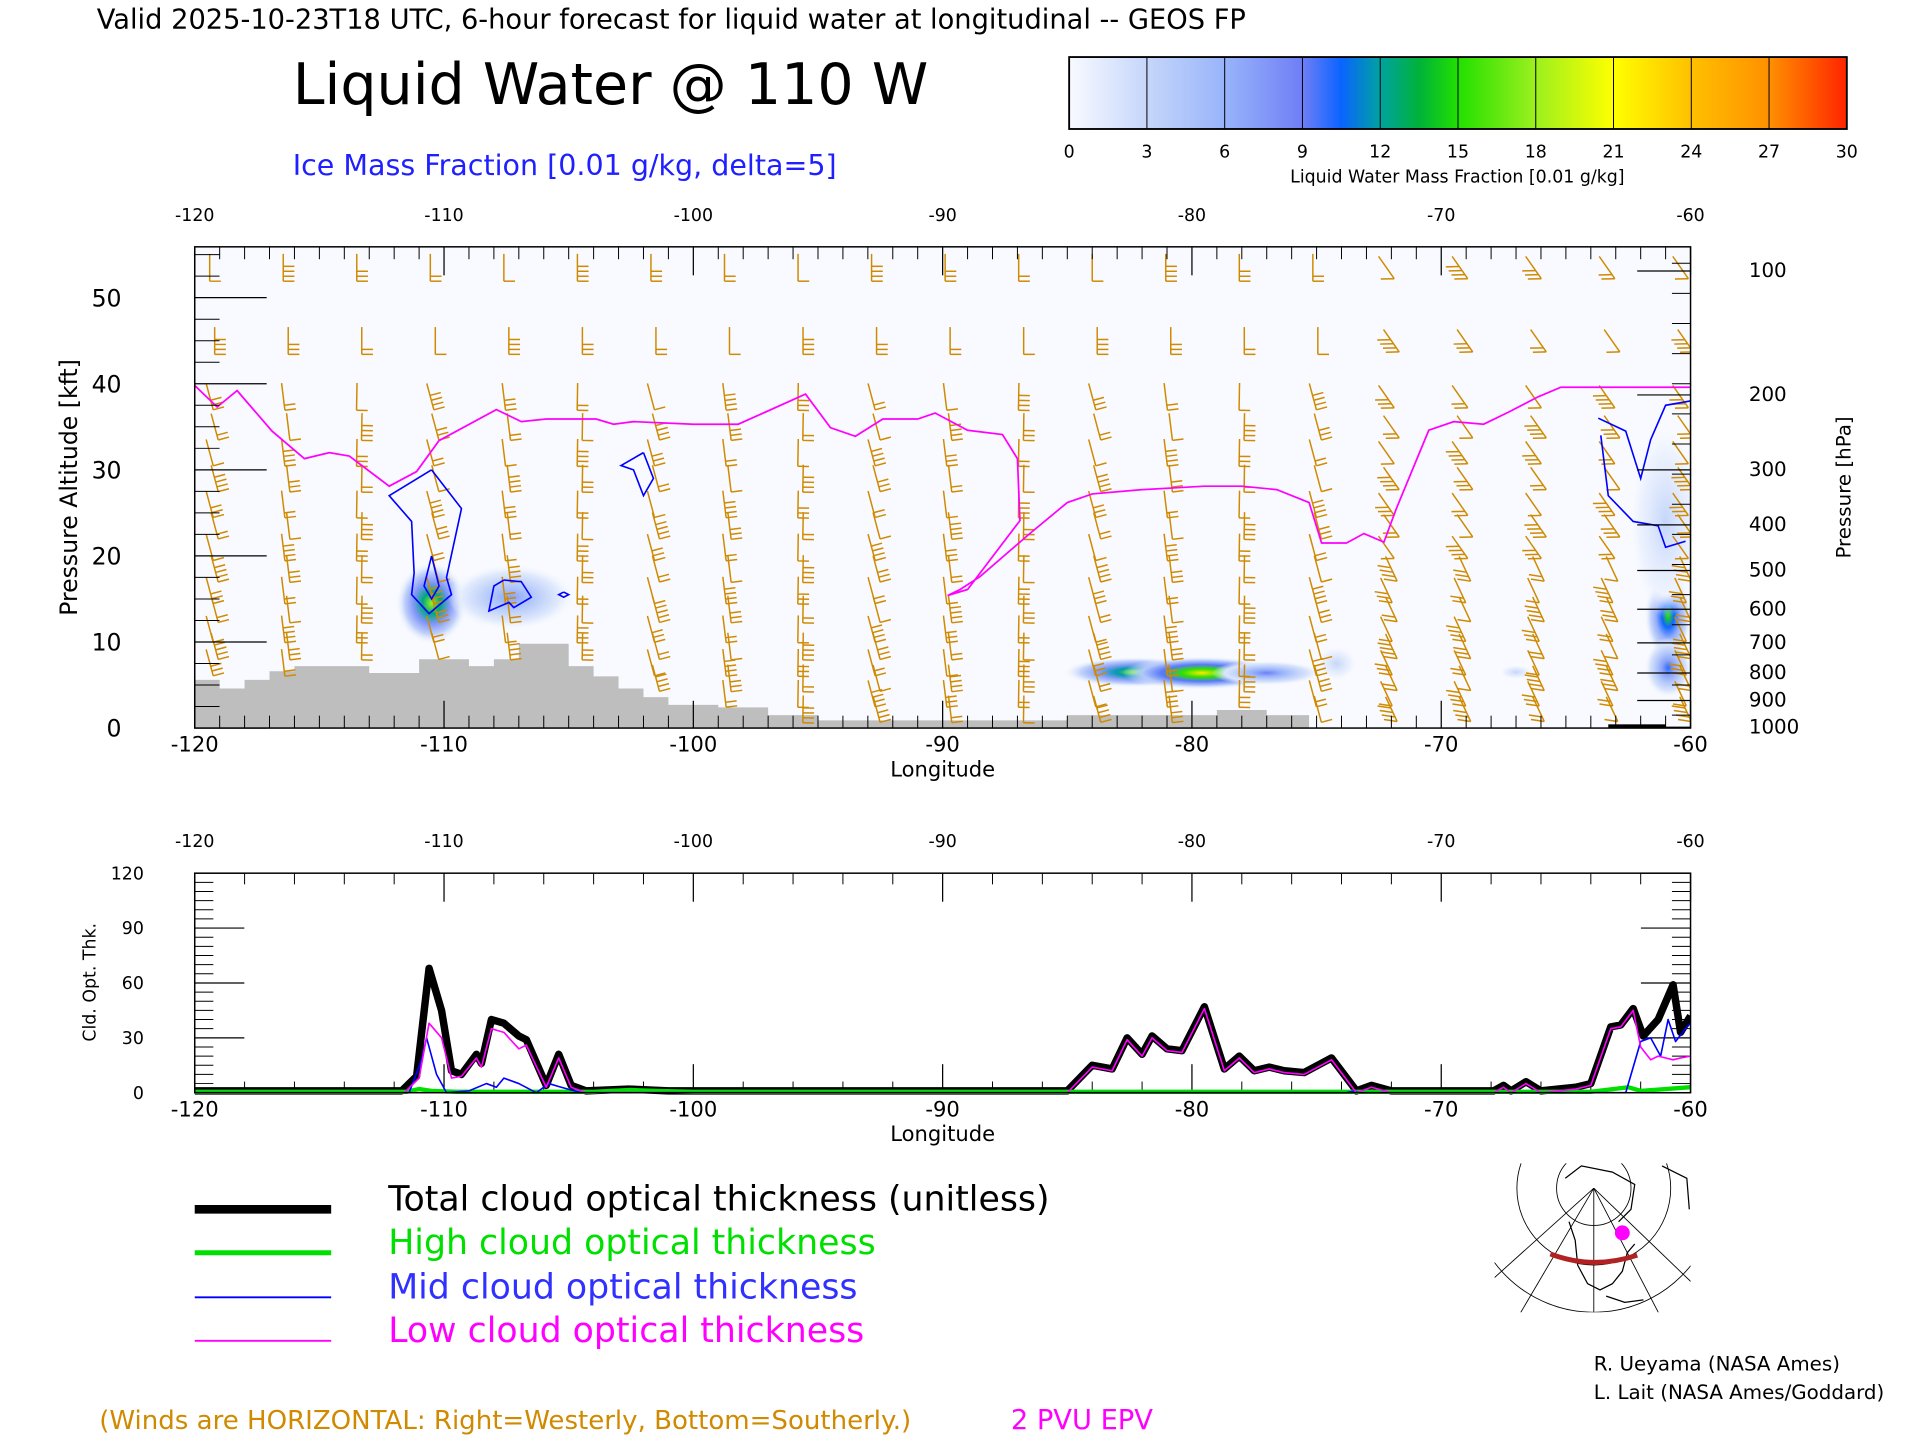  What do you see at coordinates (1458, 153) in the screenshot?
I see `colorbar-tick-label: 15` at bounding box center [1458, 153].